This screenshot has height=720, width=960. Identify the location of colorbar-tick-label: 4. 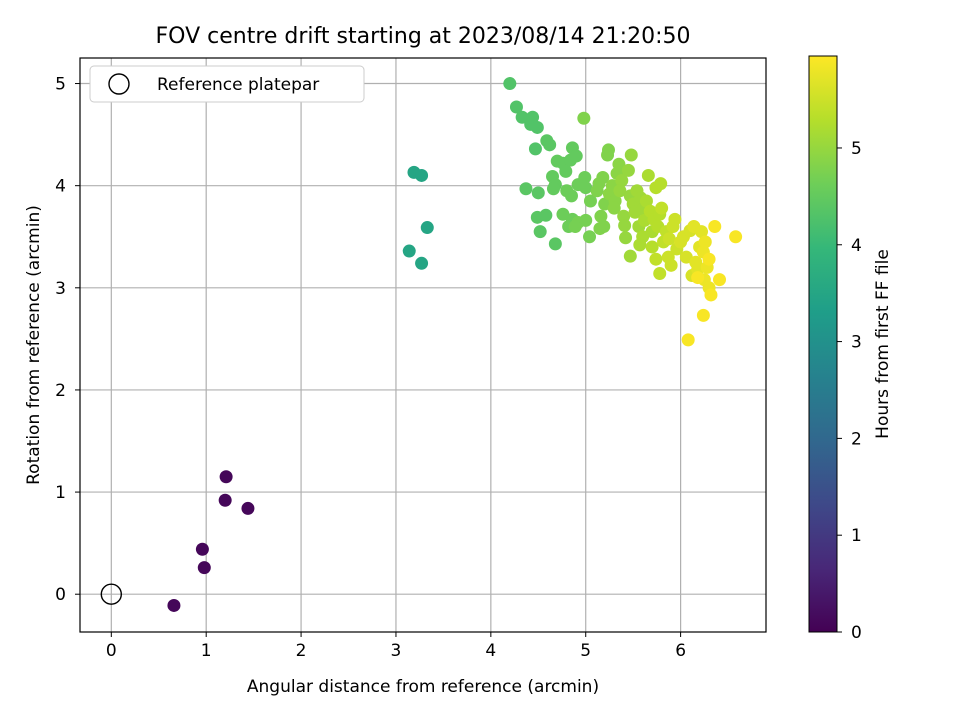
(856, 246).